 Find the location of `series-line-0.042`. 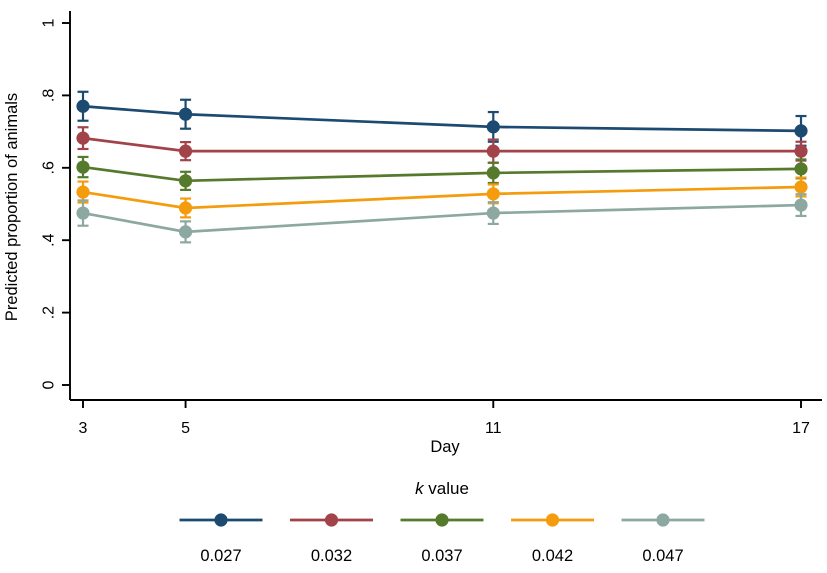

series-line-0.042 is located at coordinates (442, 197).